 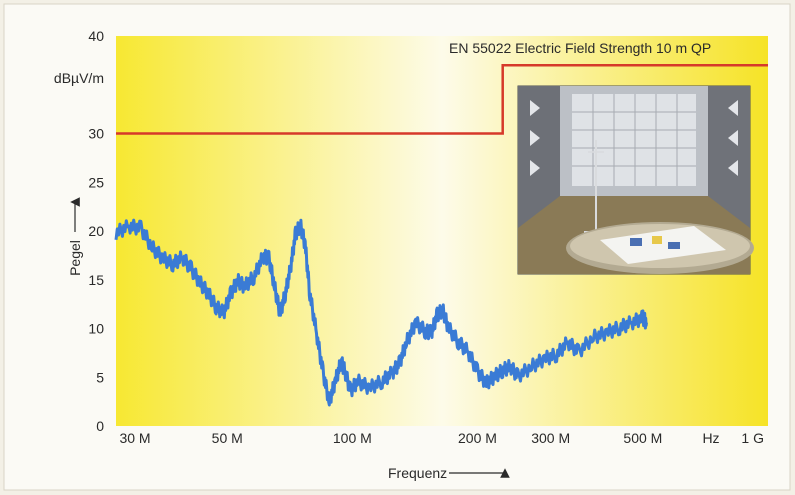 What do you see at coordinates (96, 182) in the screenshot?
I see `y-tick-label: 25` at bounding box center [96, 182].